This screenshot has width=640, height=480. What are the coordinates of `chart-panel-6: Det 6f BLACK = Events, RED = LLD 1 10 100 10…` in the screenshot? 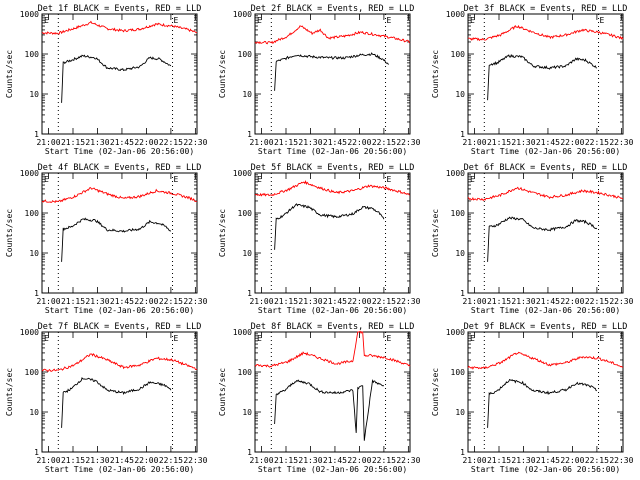 It's located at (532, 239).